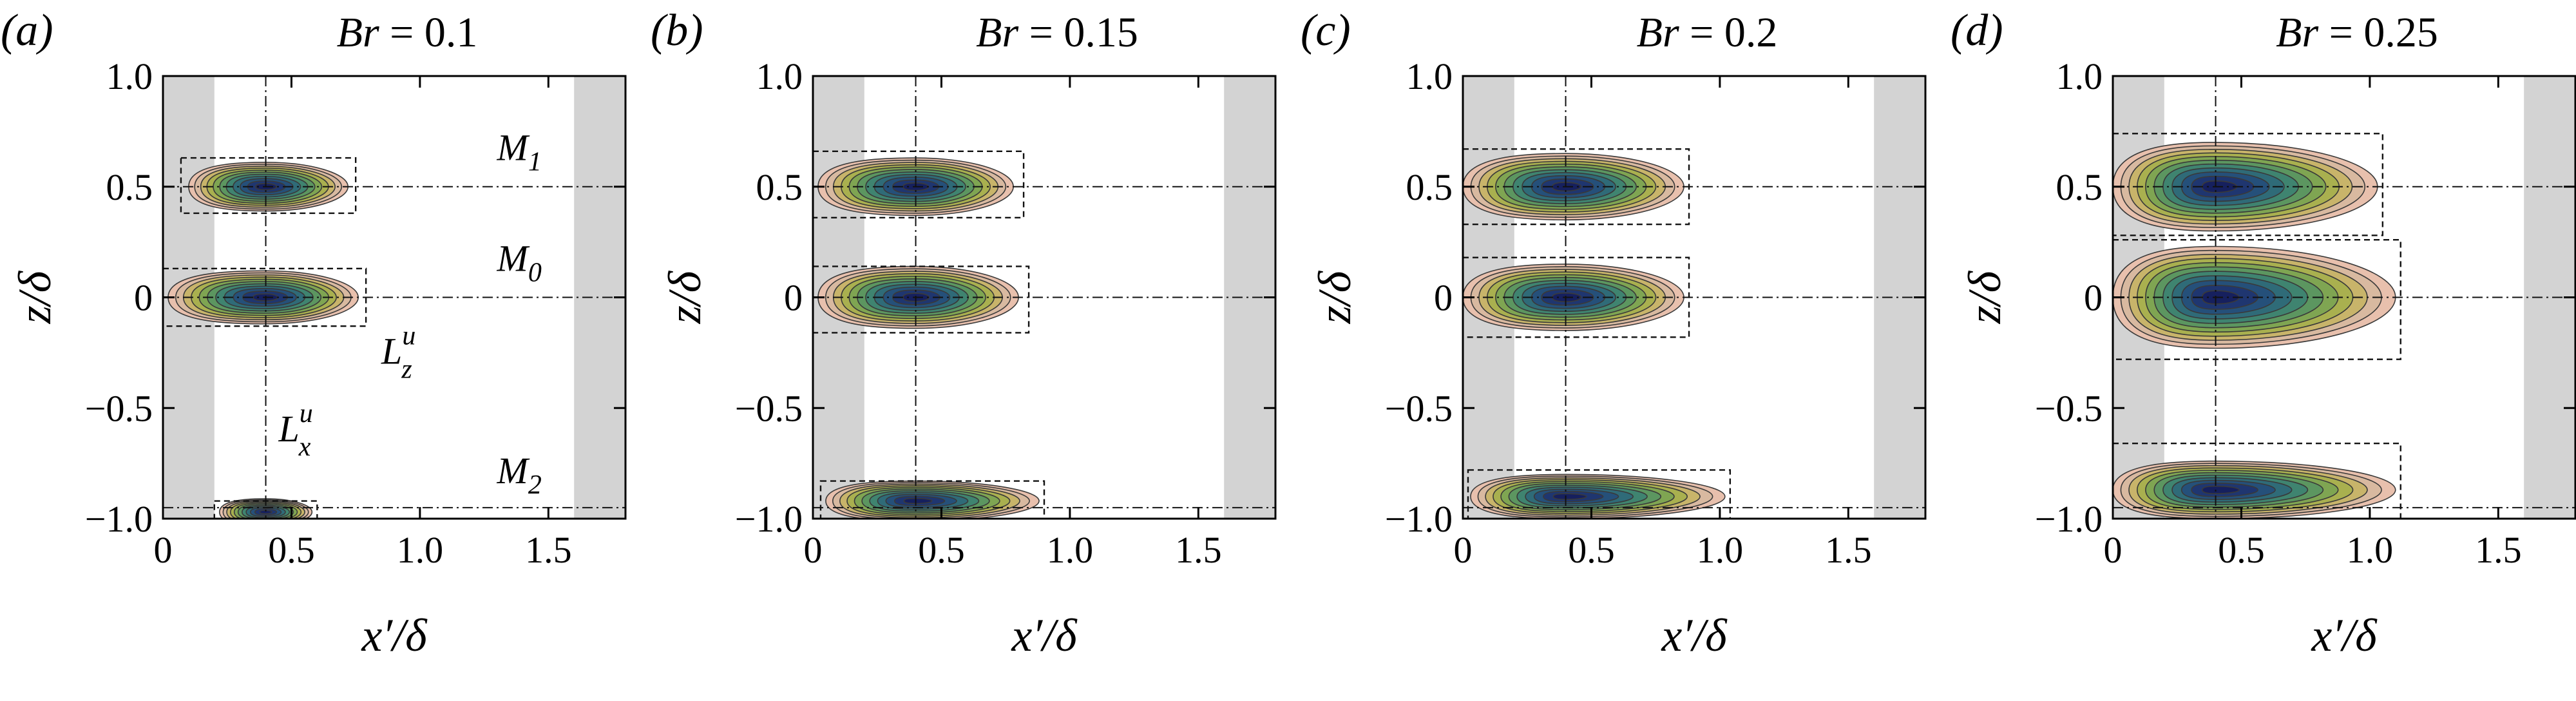 This screenshot has height=701, width=2576. I want to click on panel-label: (a), so click(27, 30).